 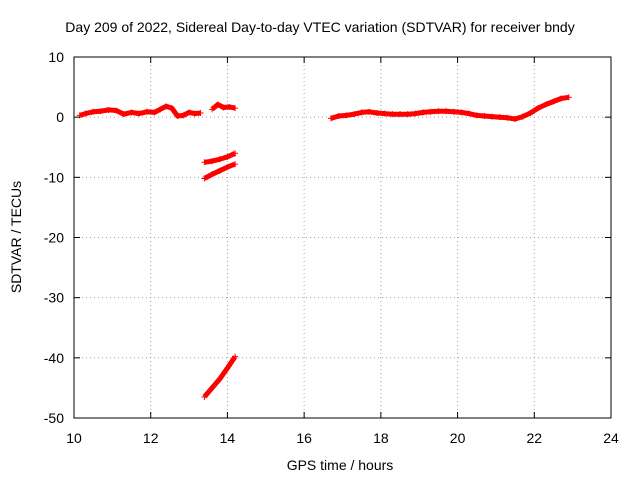 What do you see at coordinates (74, 438) in the screenshot?
I see `x-tick-label: 10` at bounding box center [74, 438].